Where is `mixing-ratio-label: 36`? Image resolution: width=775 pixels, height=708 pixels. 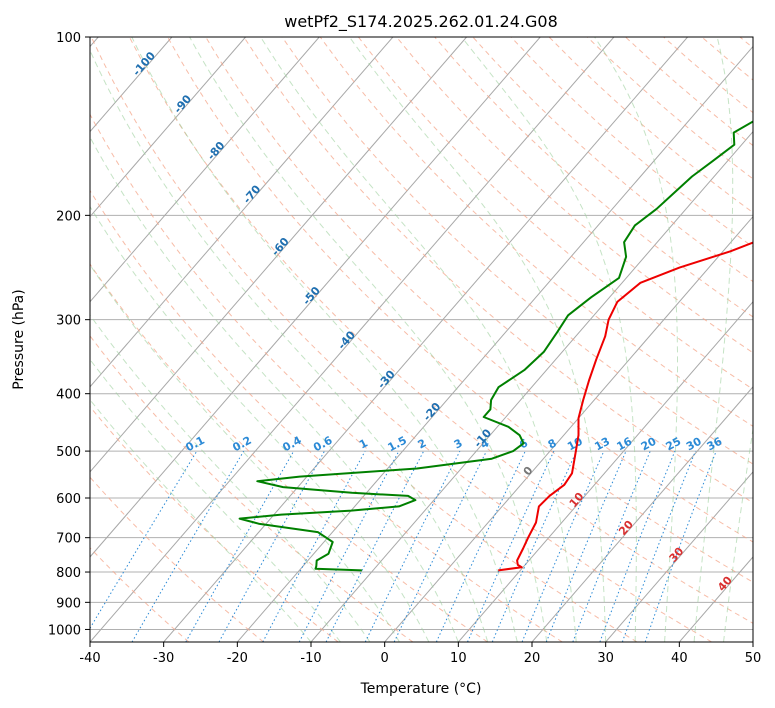 mixing-ratio-label: 36 is located at coordinates (715, 444).